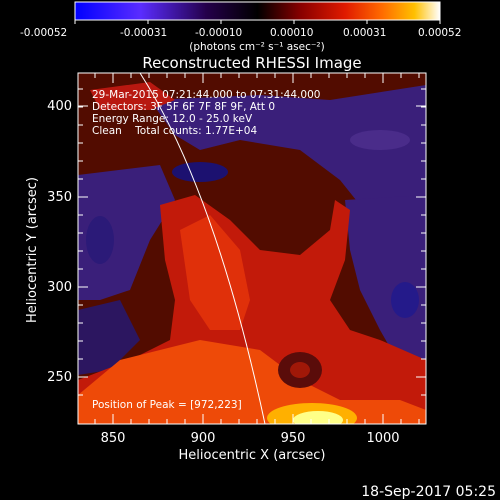 The width and height of the screenshot is (500, 500). I want to click on dark-ring-center, so click(300, 370).